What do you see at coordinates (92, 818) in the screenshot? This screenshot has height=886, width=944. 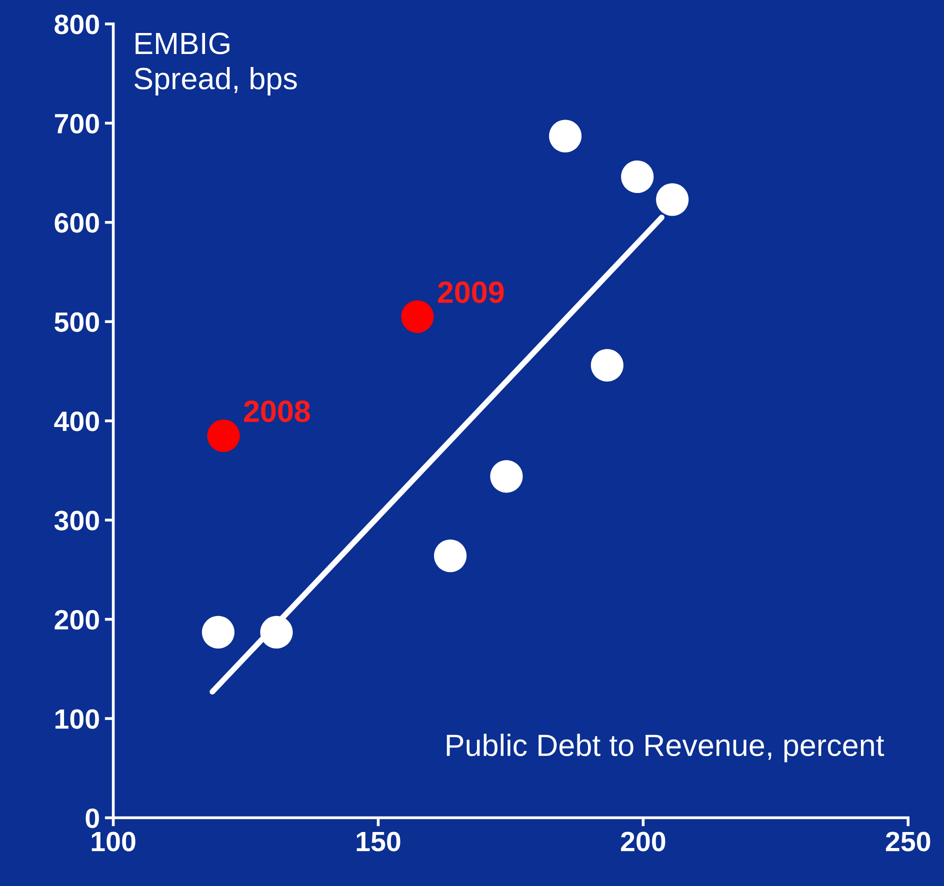 I see `y-tick-label: 0` at bounding box center [92, 818].